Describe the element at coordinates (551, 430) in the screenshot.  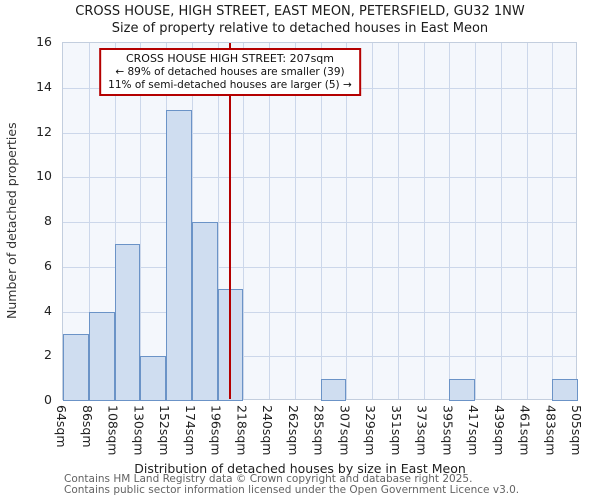
I see `x-tick-label: 483sqm` at that location.